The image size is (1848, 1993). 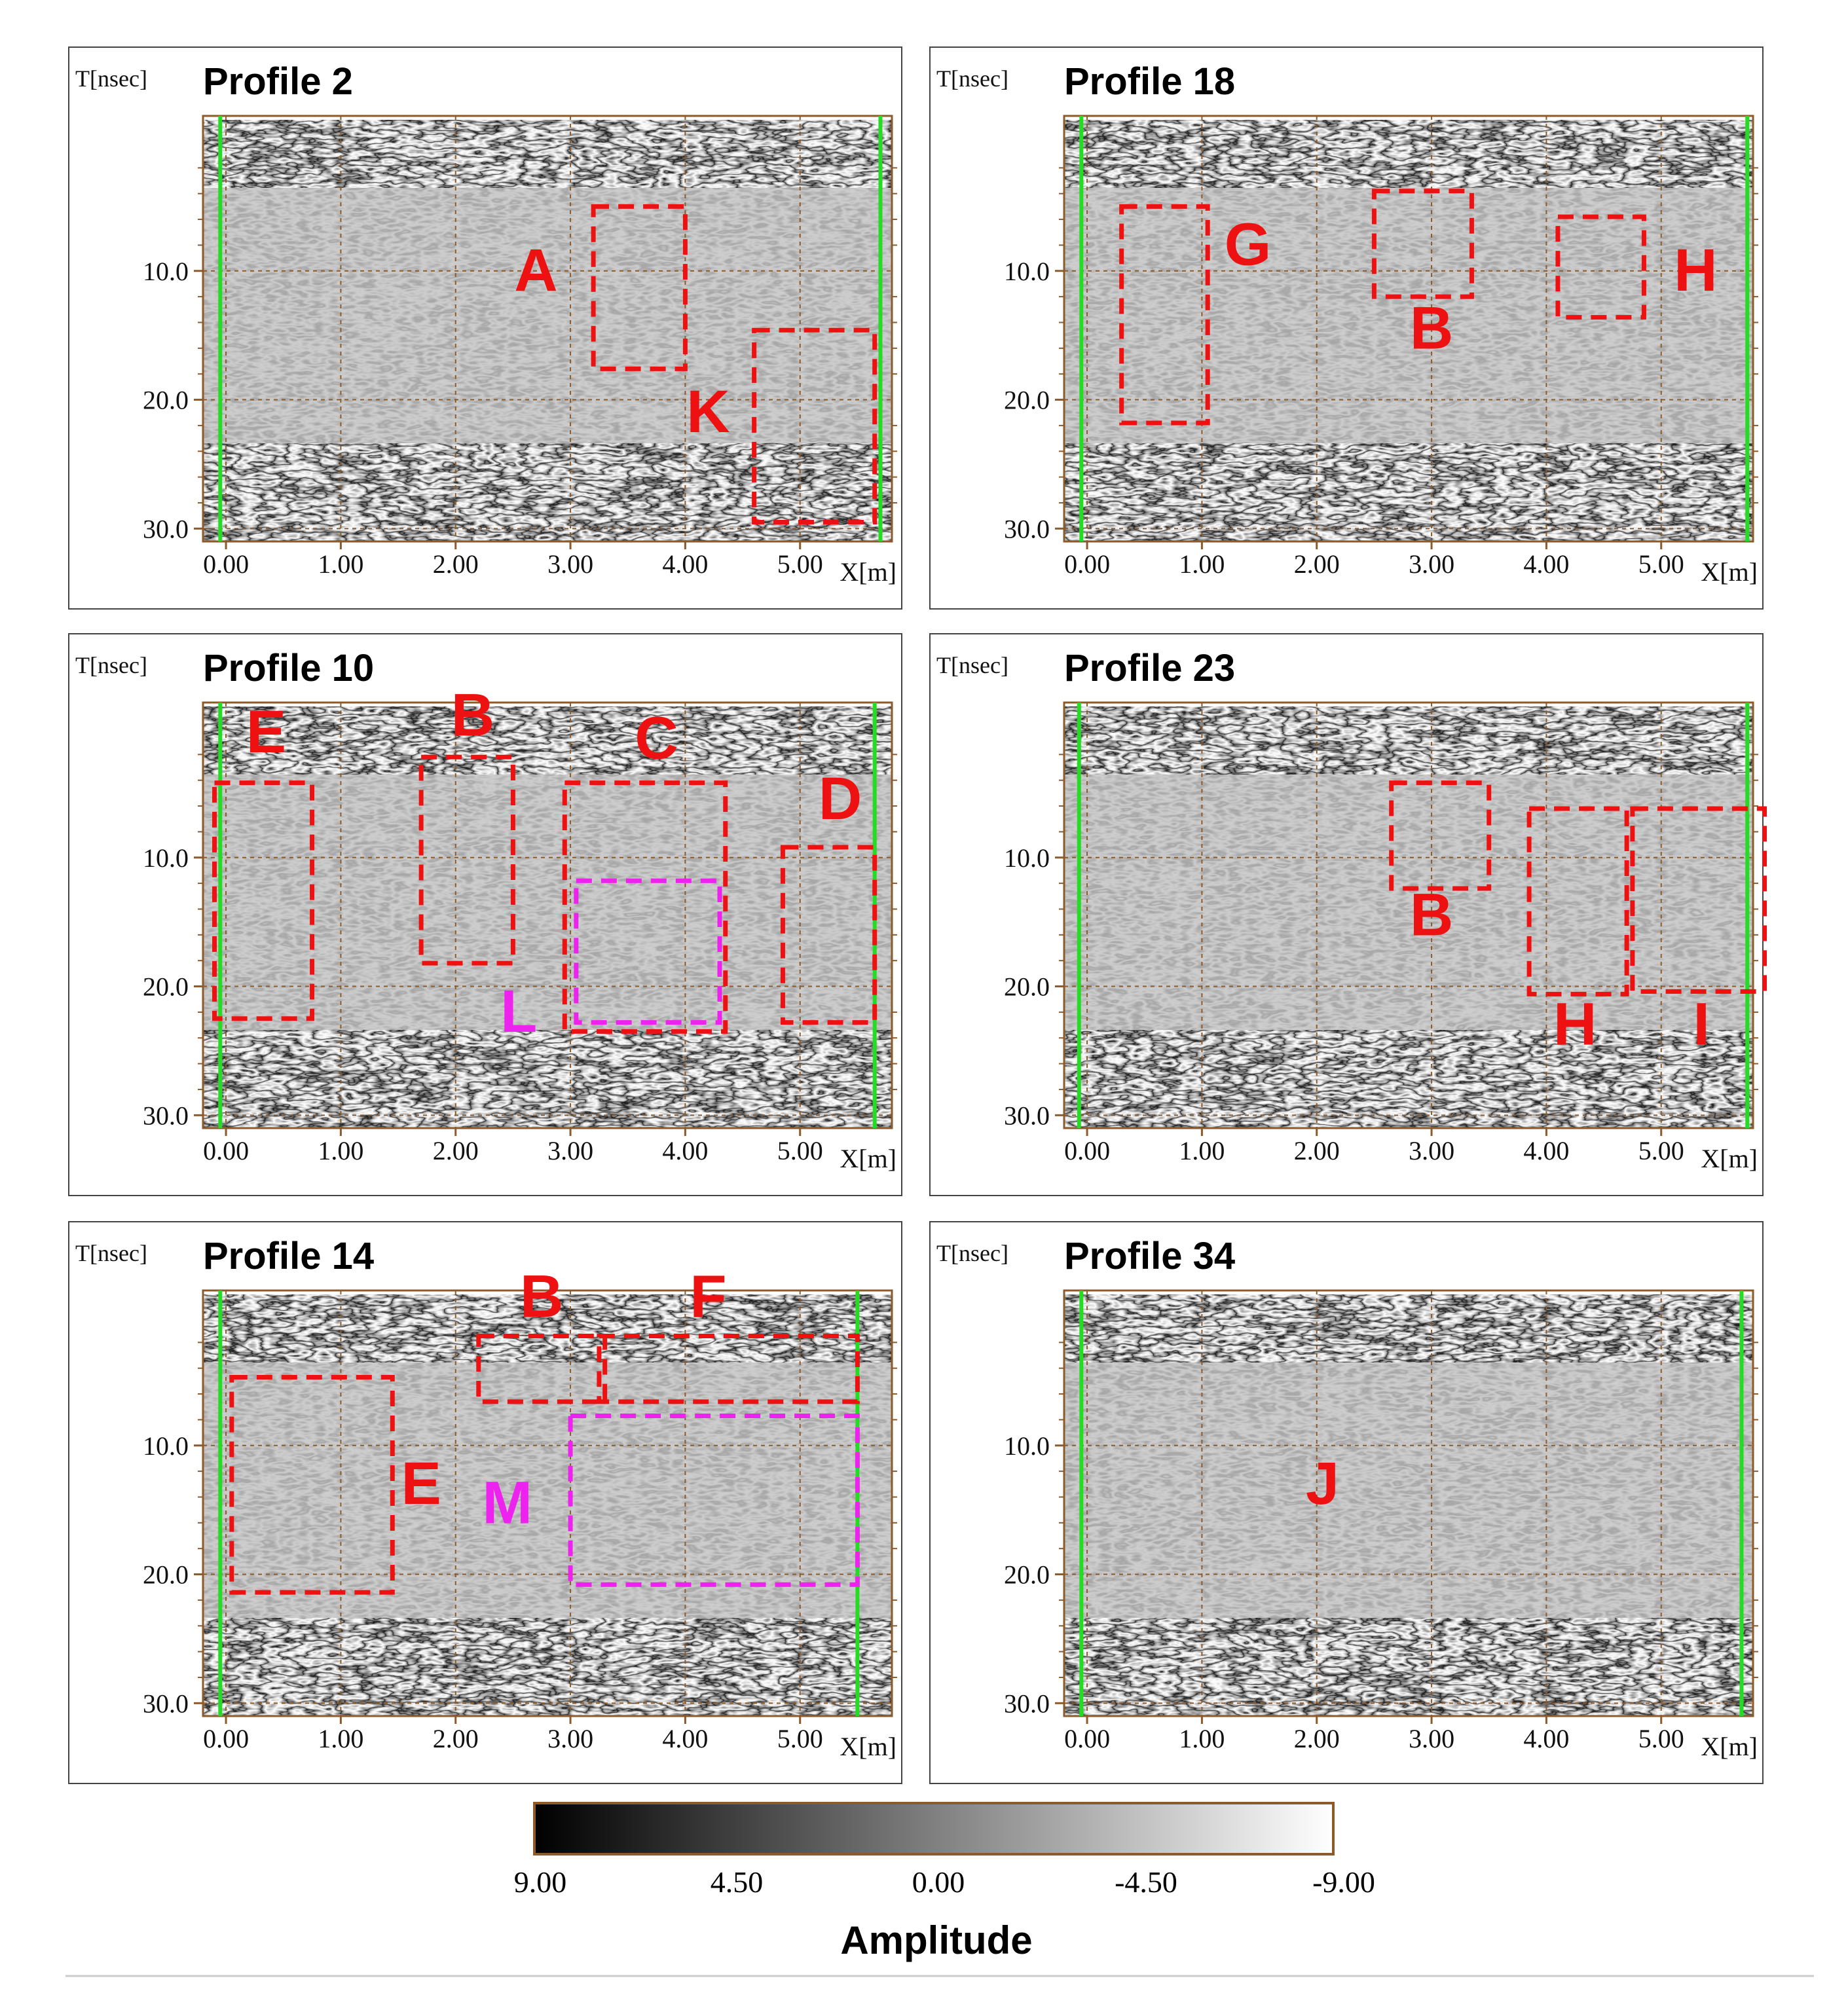 What do you see at coordinates (518, 1011) in the screenshot?
I see `annotation-label: L` at bounding box center [518, 1011].